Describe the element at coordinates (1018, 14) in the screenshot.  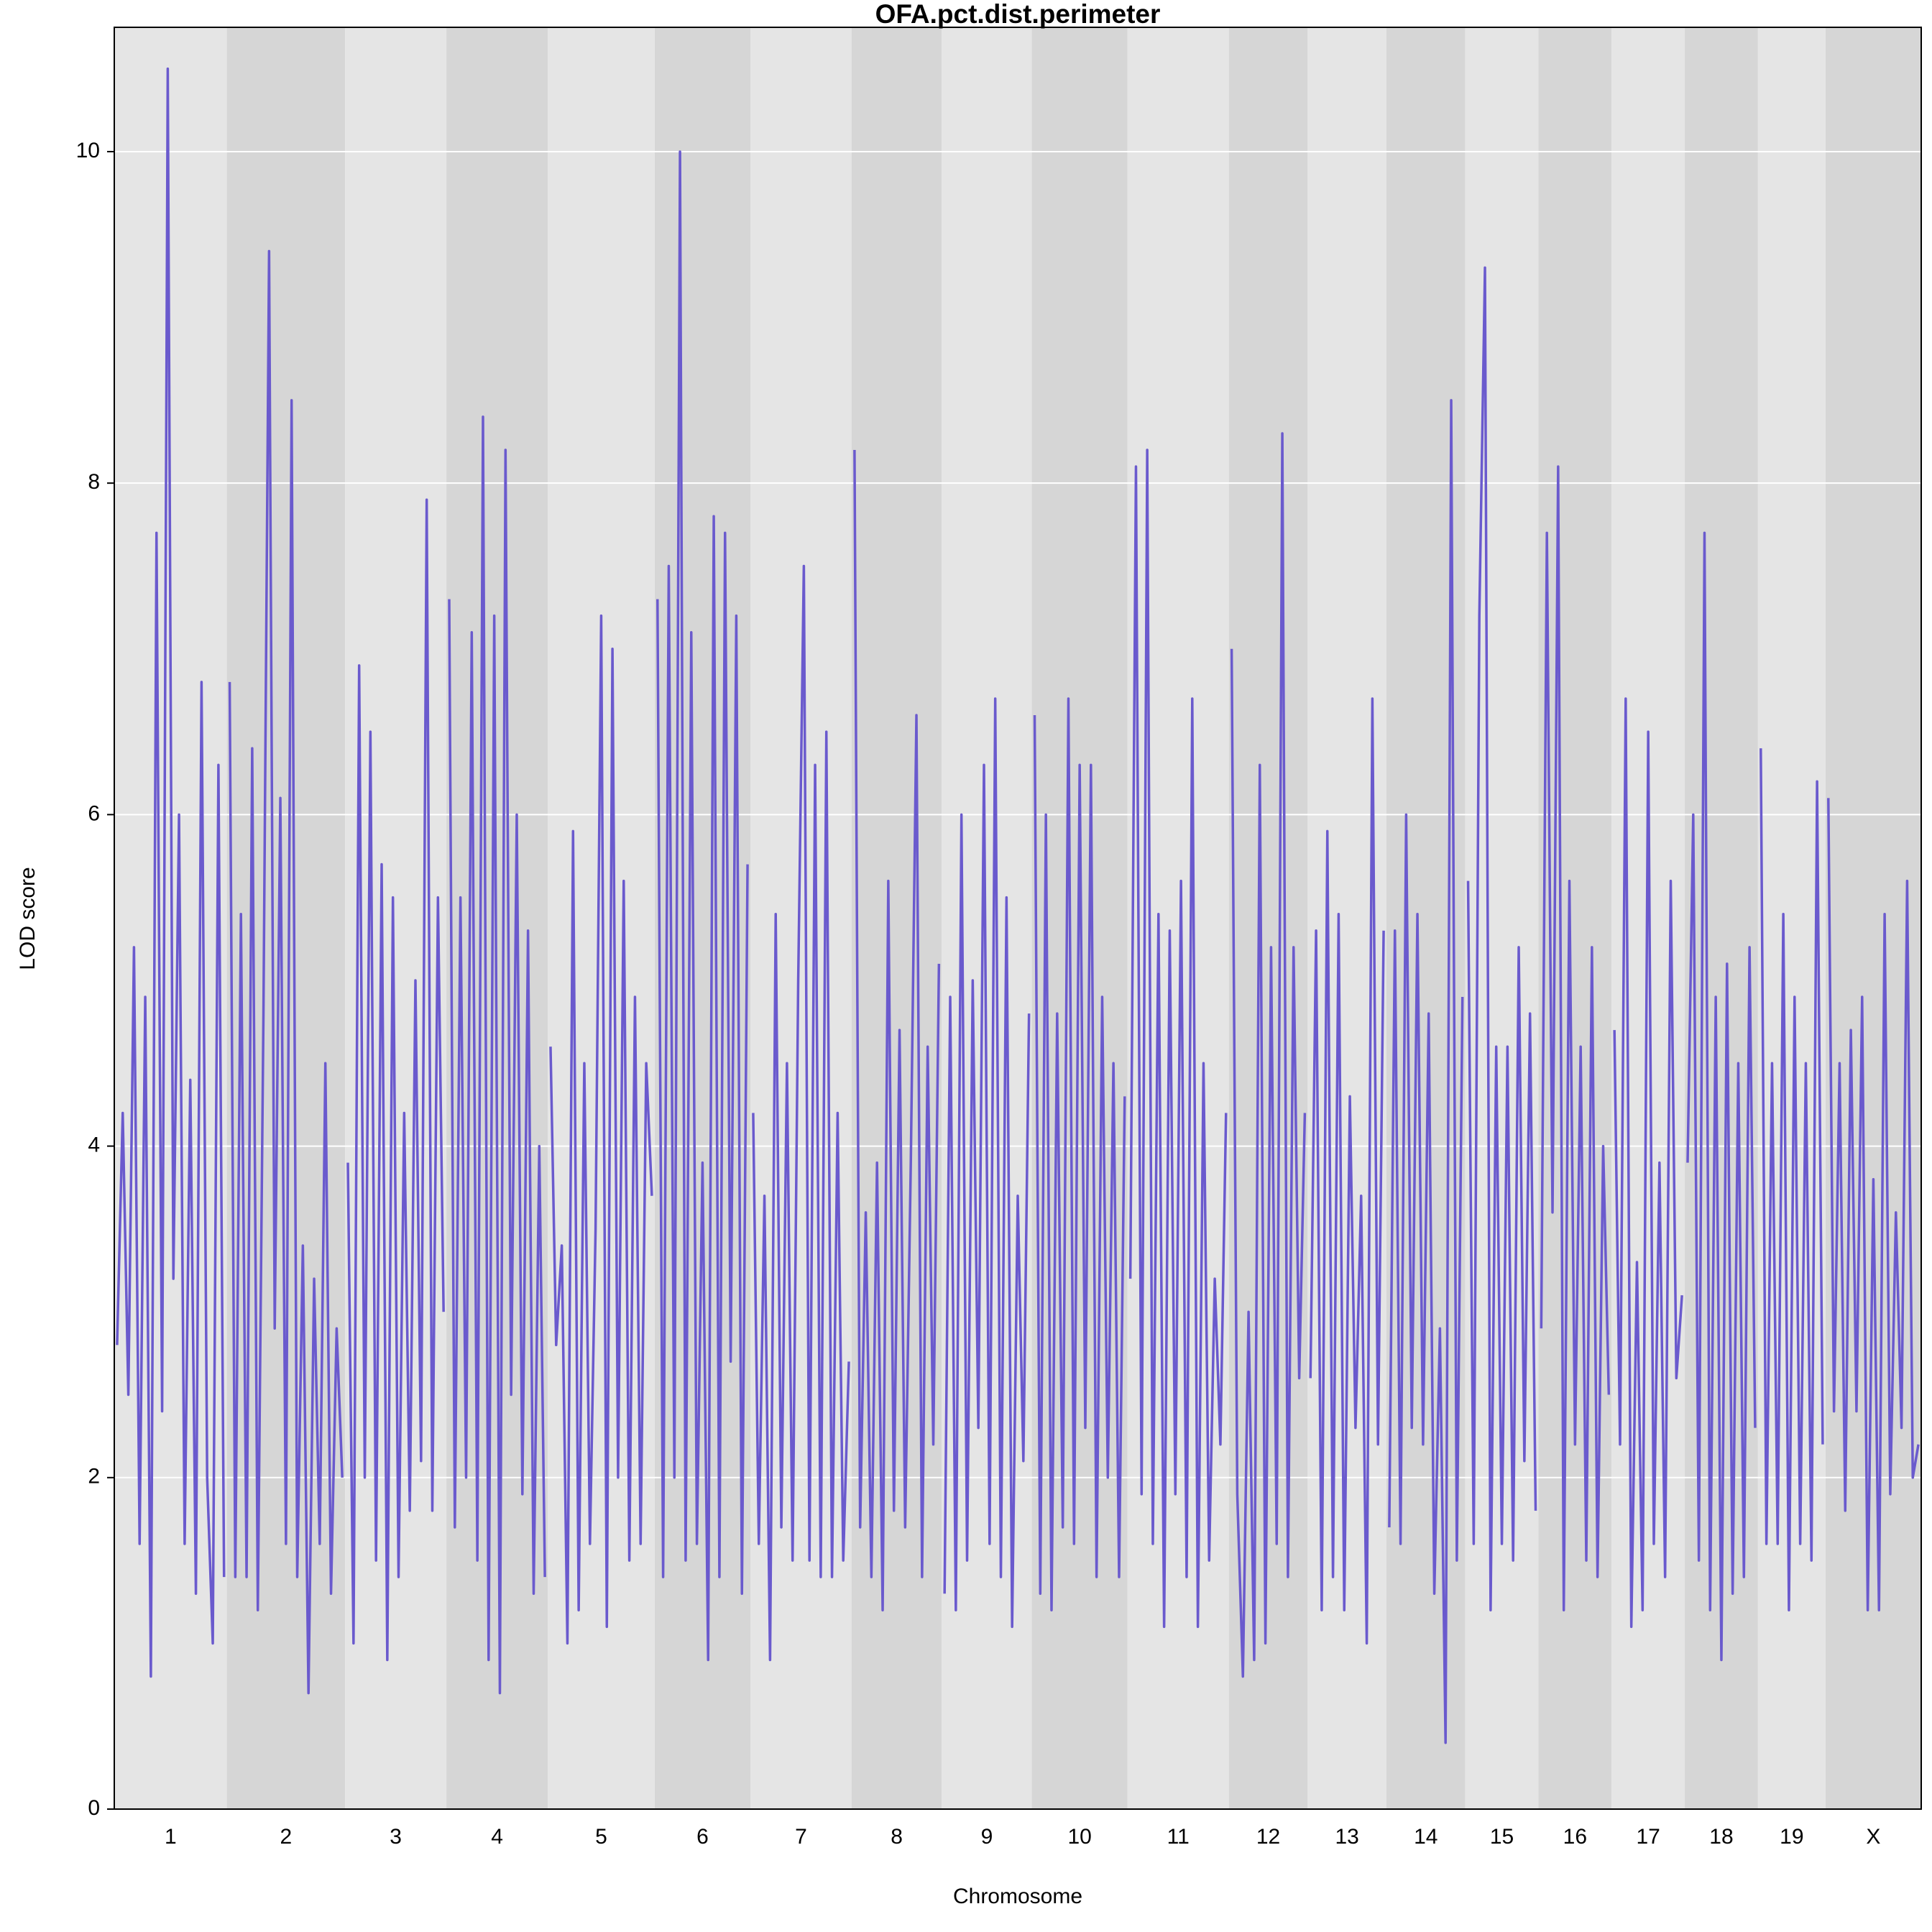
I see `chart-title: OFA.pct.dist.perimeter` at that location.